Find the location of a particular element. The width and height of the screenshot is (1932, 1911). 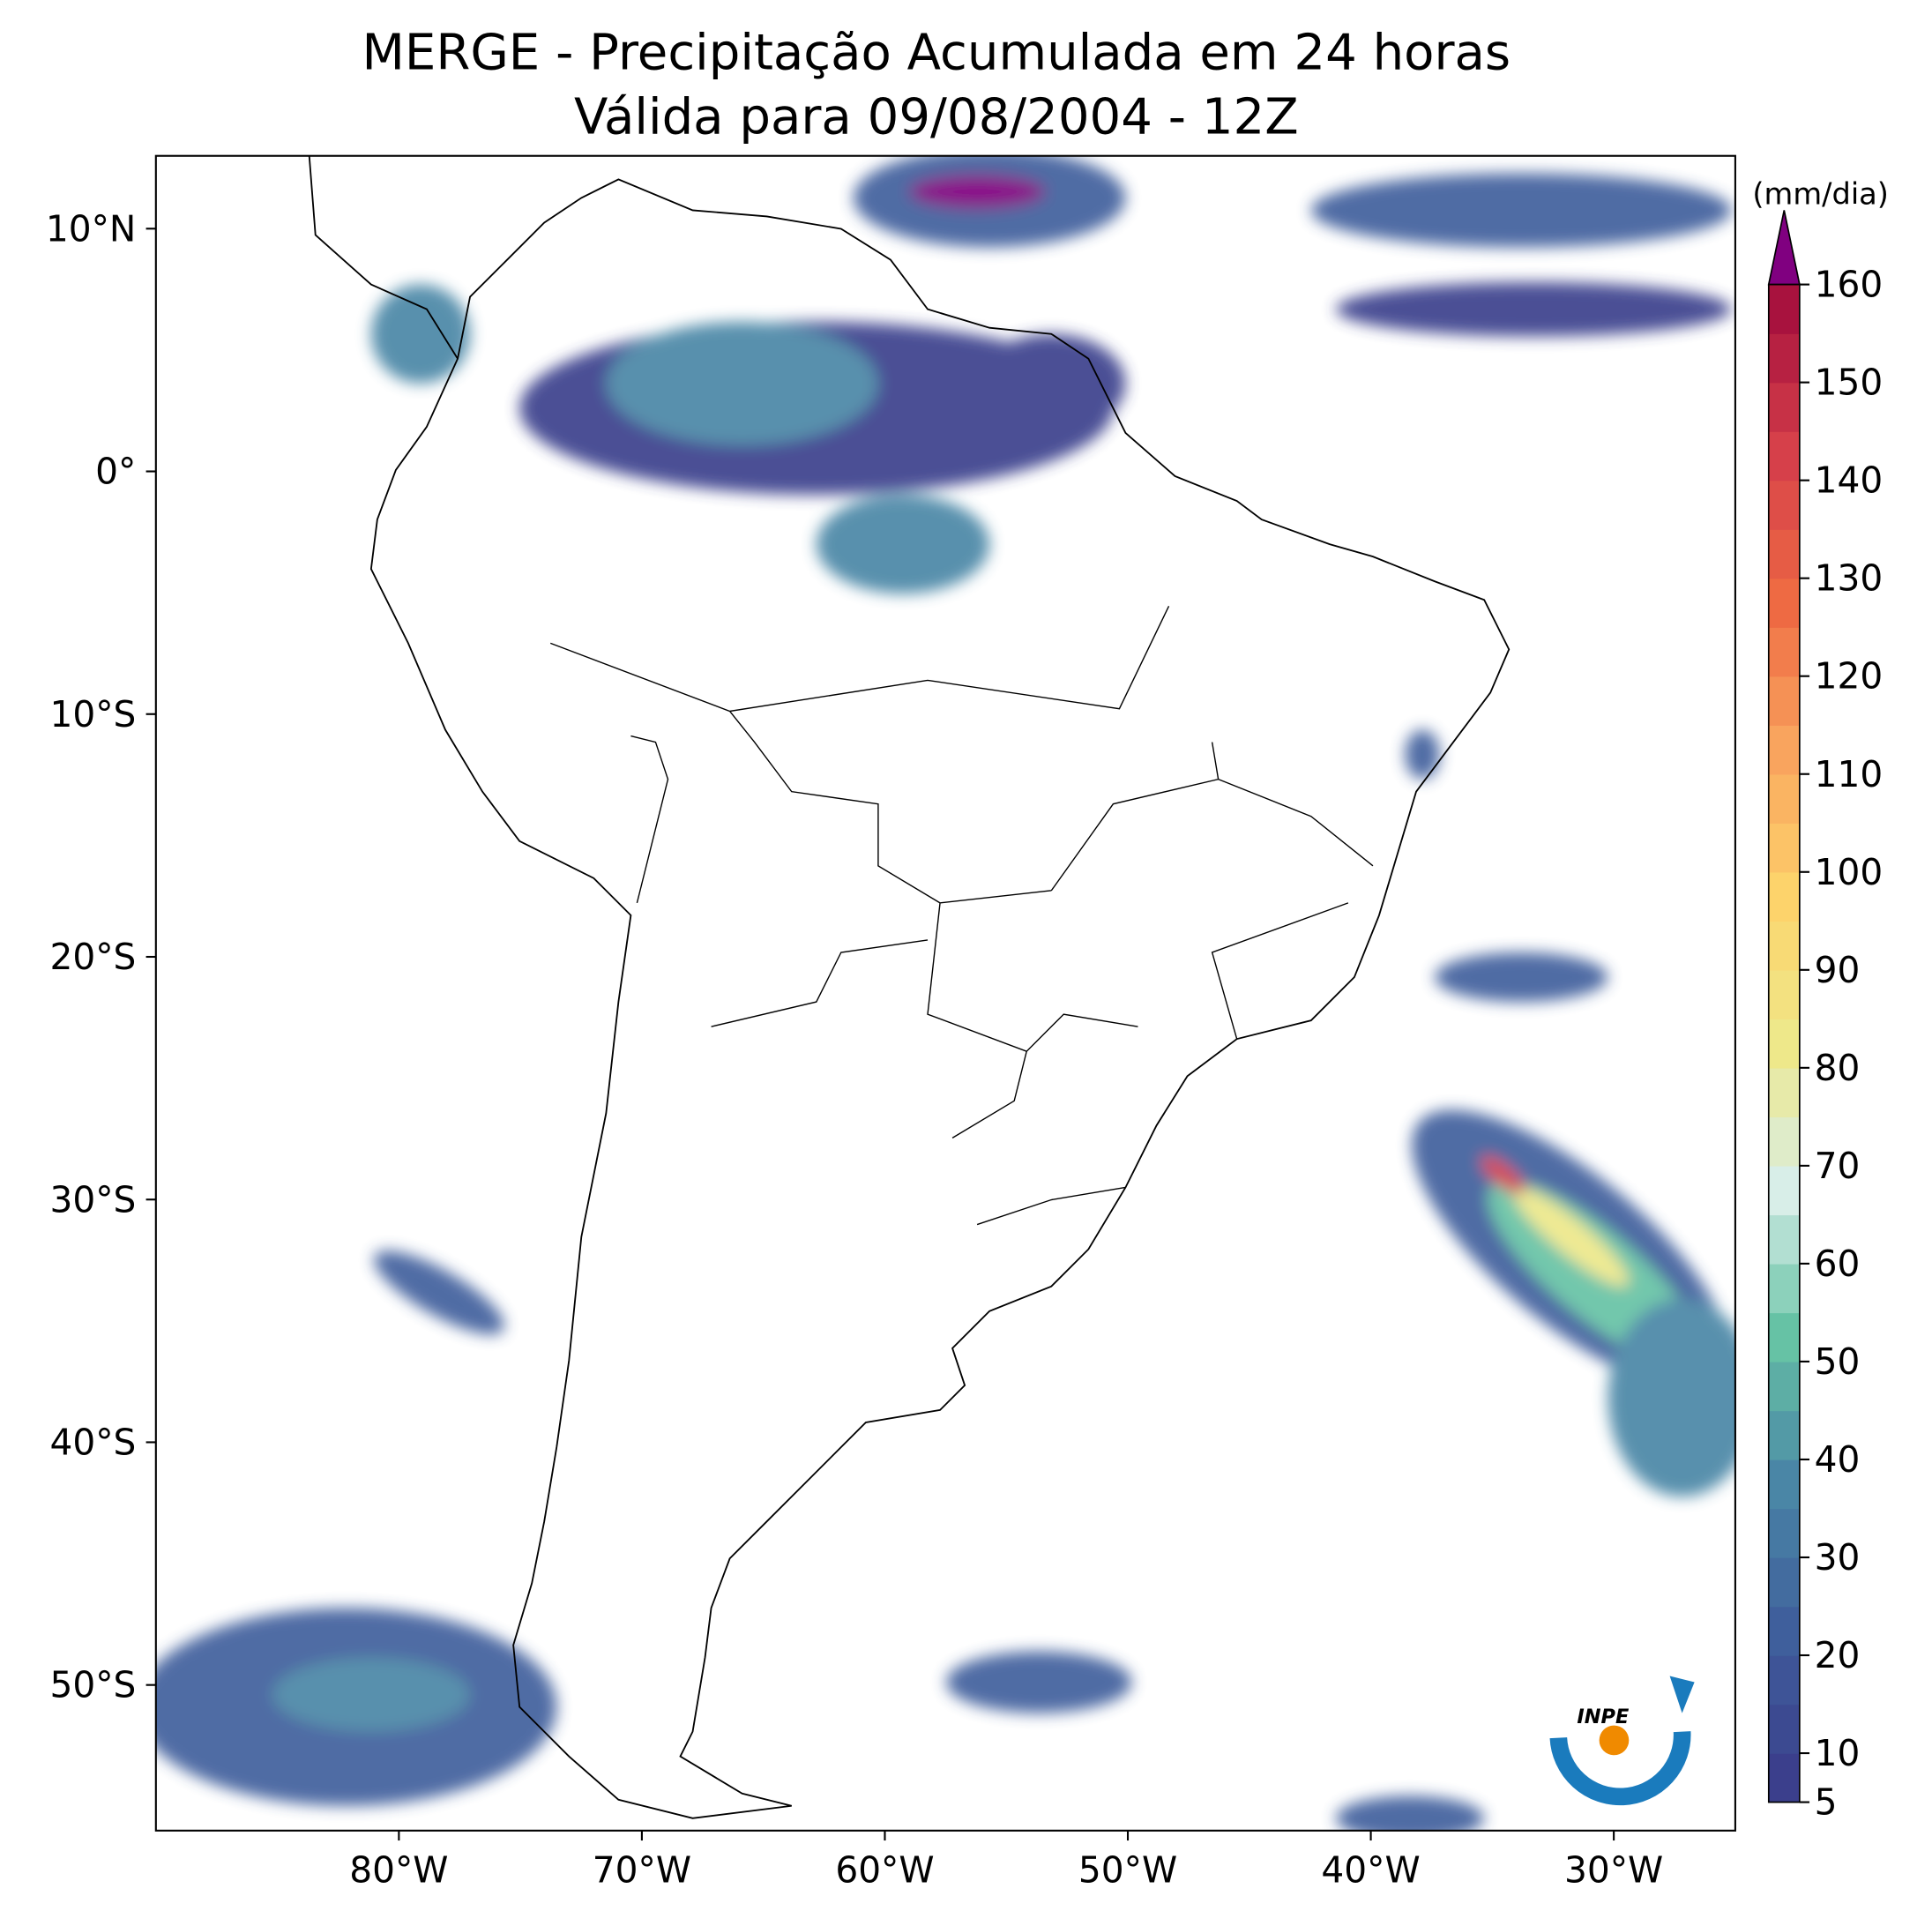

colorbar-tick-label: 60 is located at coordinates (1838, 1264).